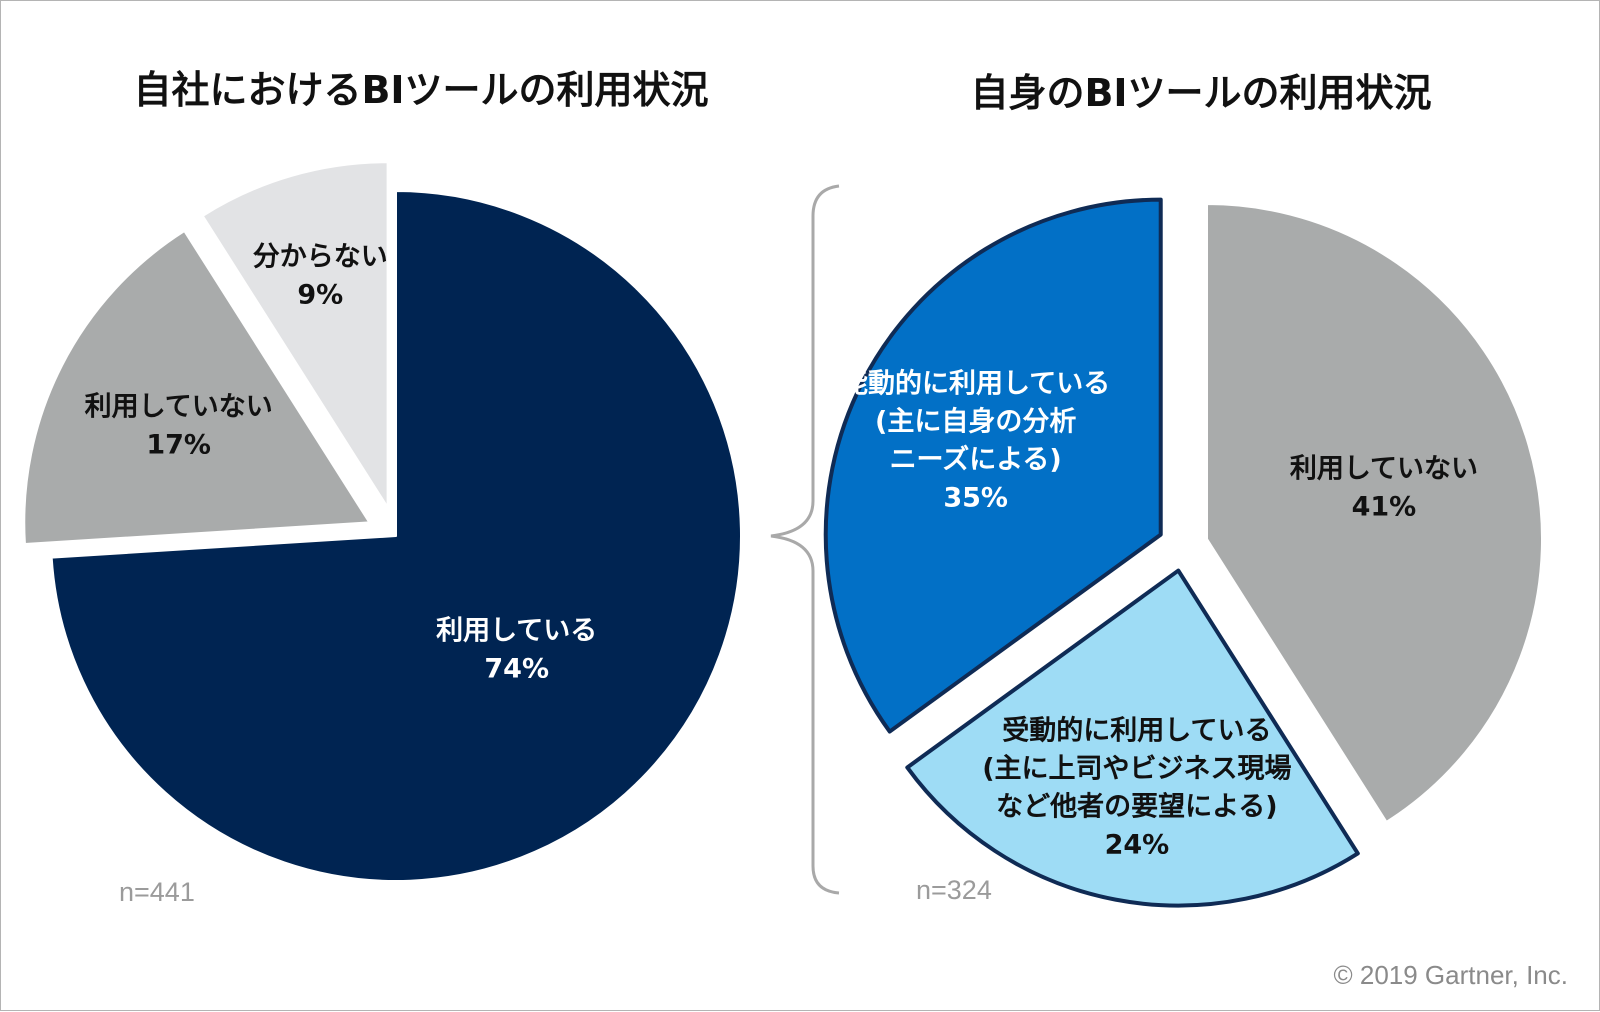 This screenshot has width=1600, height=1012. Describe the element at coordinates (320, 256) in the screenshot. I see `pie-0-slice-2-label-line: 分からない` at that location.